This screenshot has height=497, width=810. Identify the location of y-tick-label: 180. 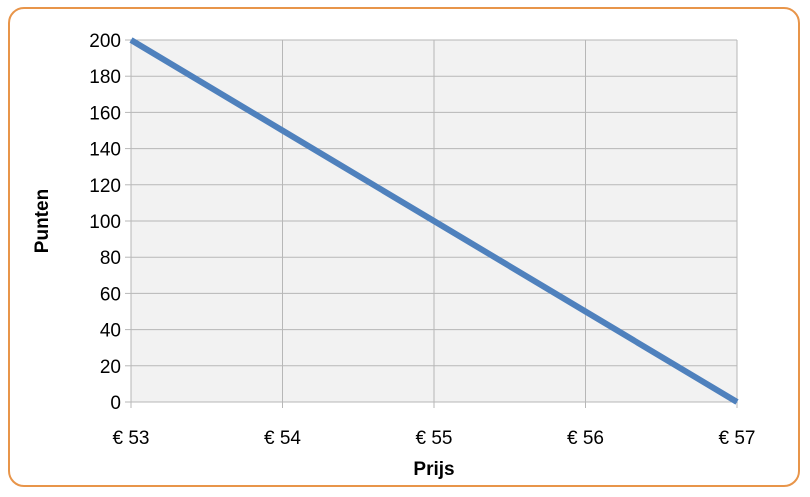
(105, 77).